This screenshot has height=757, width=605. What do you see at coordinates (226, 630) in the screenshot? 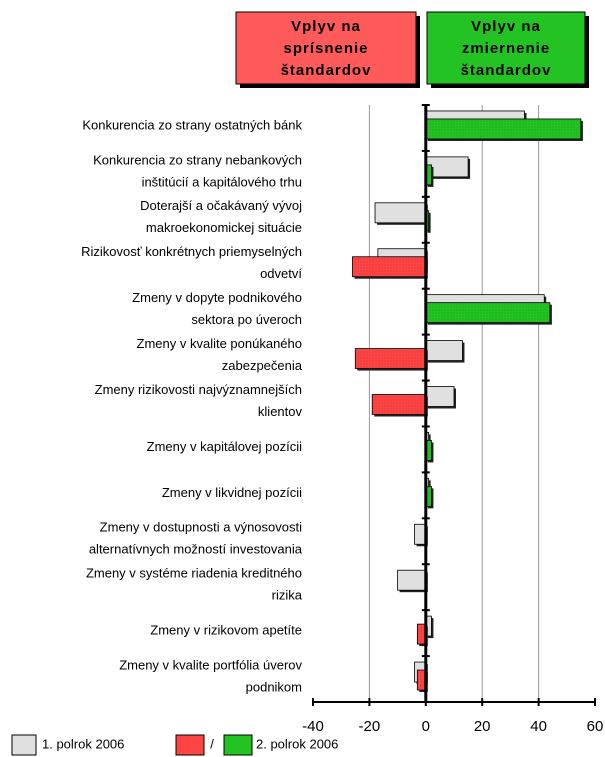
I see `category-label: Zmeny v rizikovom apetíte` at bounding box center [226, 630].